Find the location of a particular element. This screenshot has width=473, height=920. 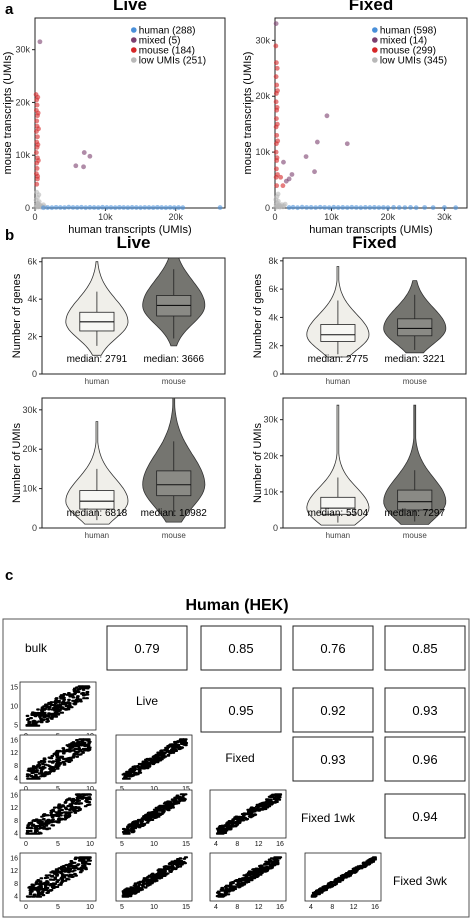

mini-scatter: 051051015 is located at coordinates (53, 710).